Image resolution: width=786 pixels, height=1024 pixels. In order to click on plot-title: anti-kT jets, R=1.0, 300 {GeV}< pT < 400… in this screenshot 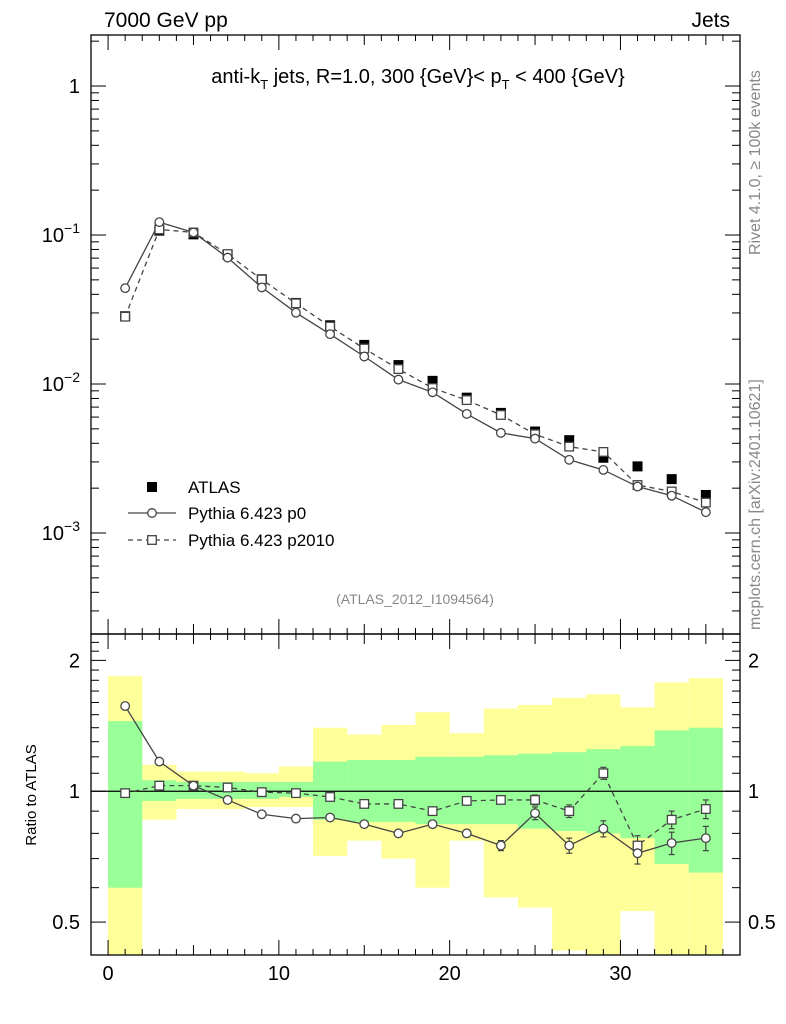, I will do `click(418, 79)`.